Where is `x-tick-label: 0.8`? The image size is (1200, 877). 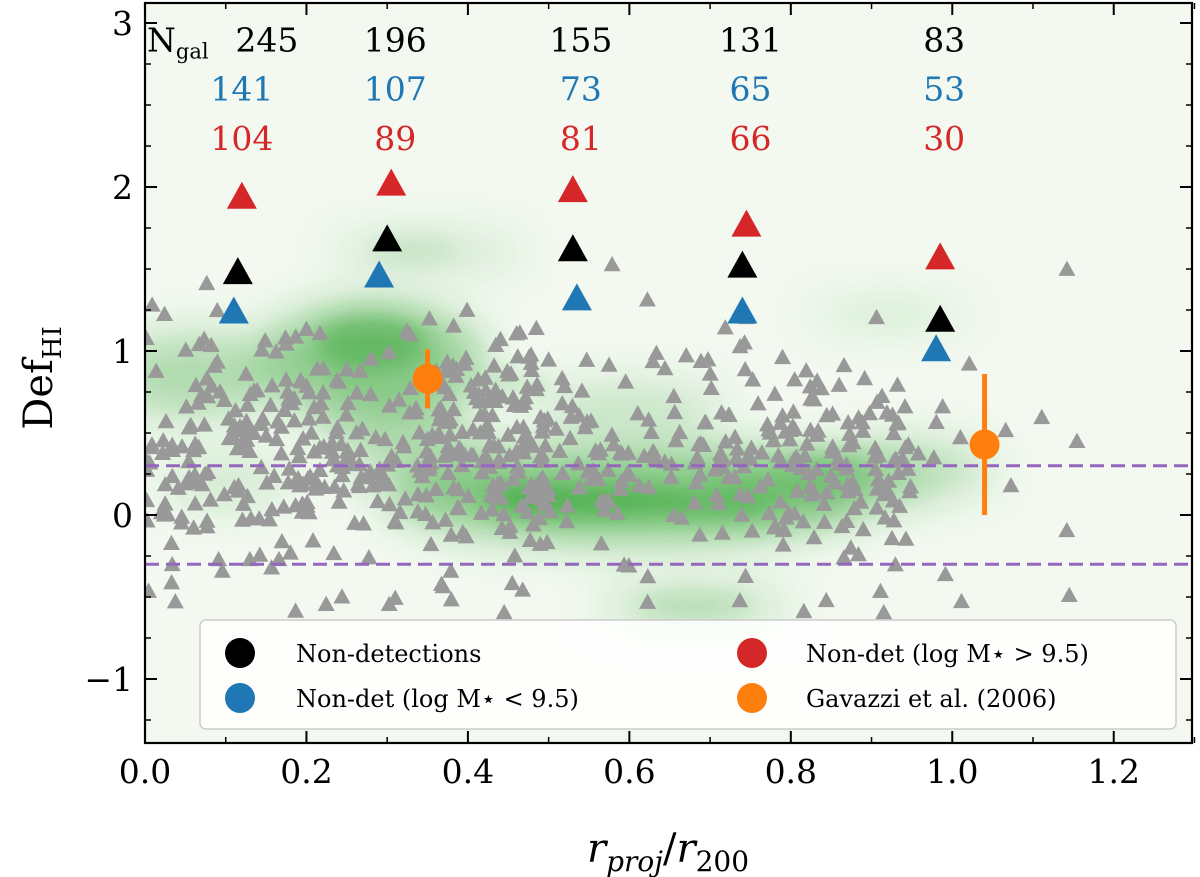 x-tick-label: 0.8 is located at coordinates (791, 771).